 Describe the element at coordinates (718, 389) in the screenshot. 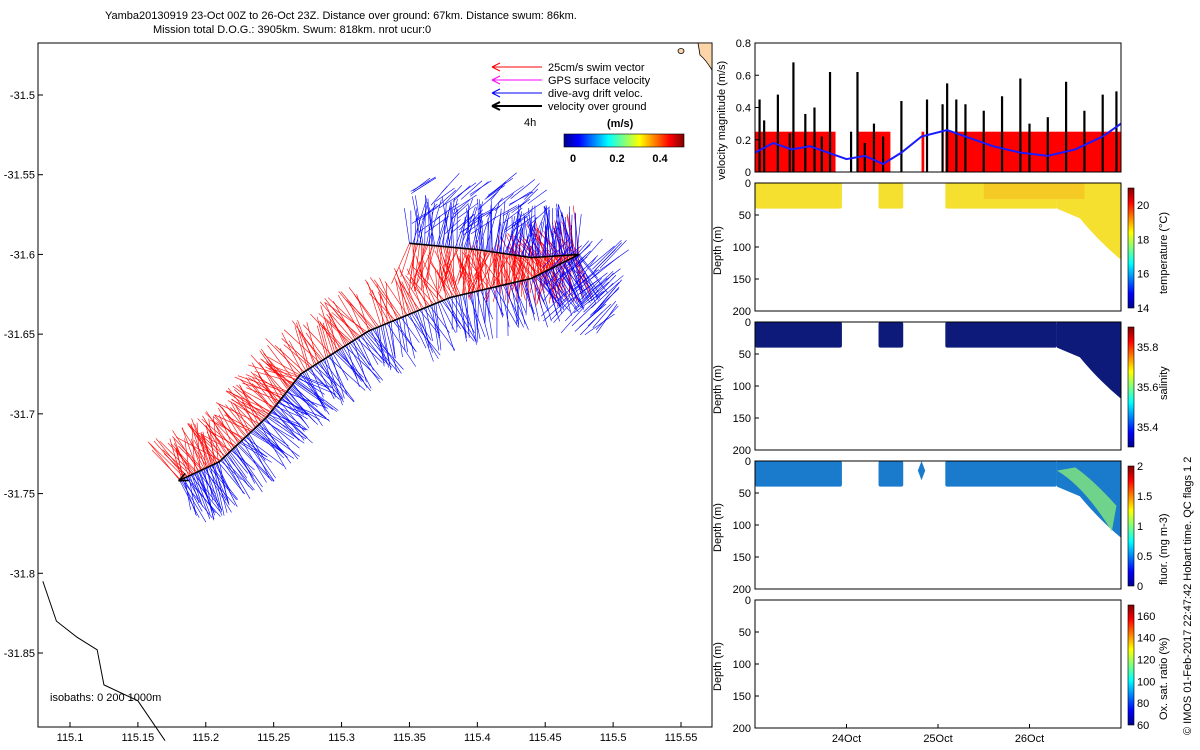

I see `salinity-depth-label: Depth (m)` at that location.